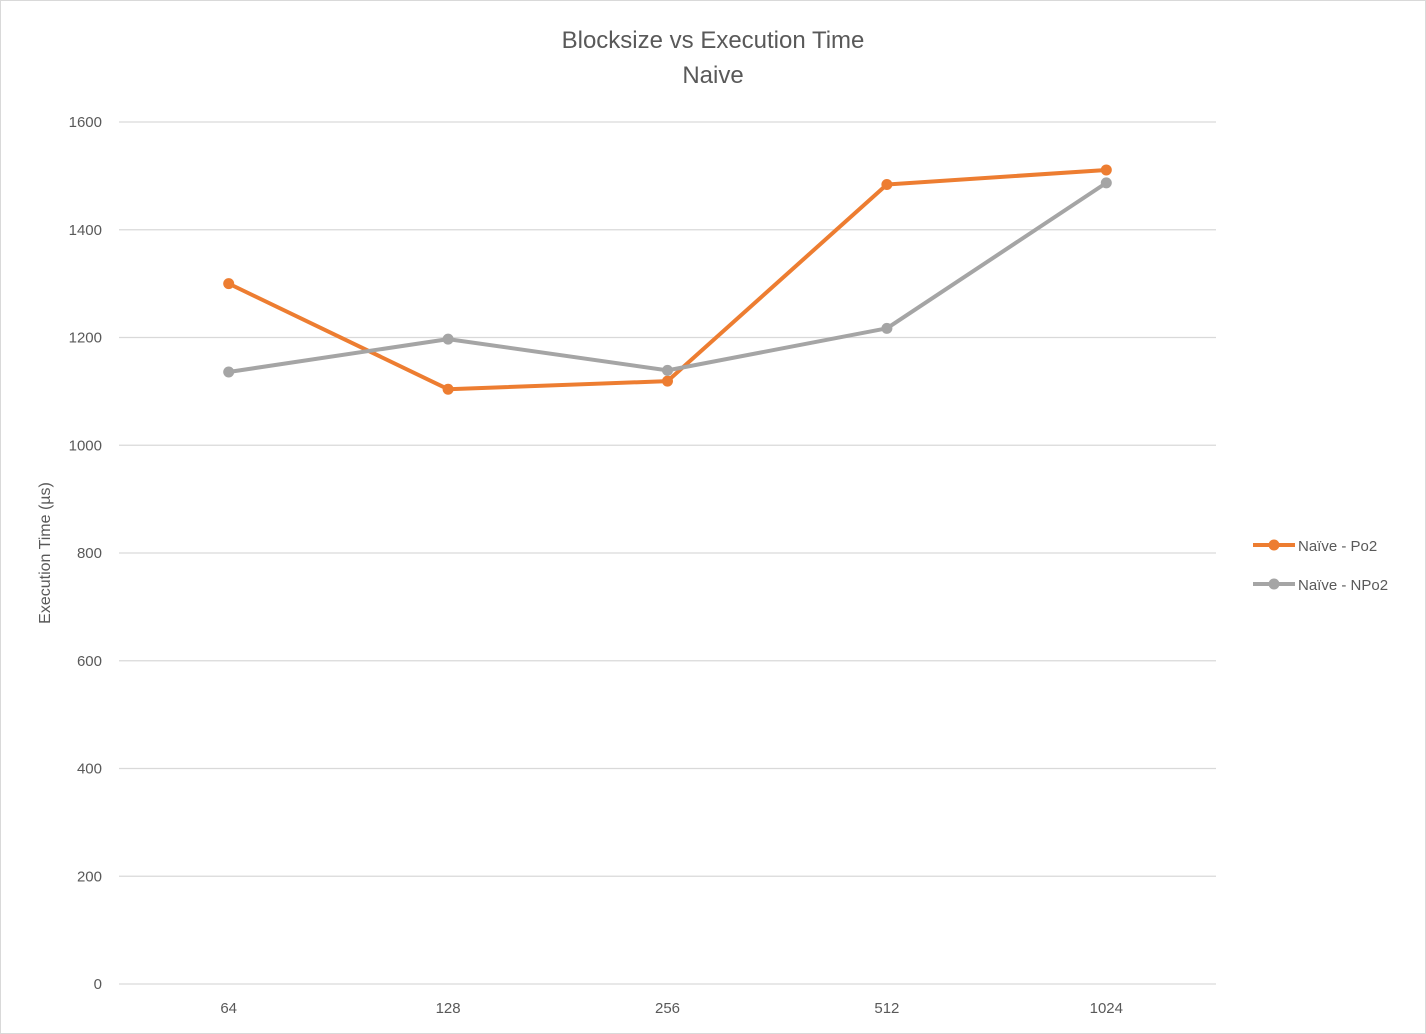 This screenshot has width=1426, height=1034. Describe the element at coordinates (85, 445) in the screenshot. I see `y-tick-label: 1000` at that location.